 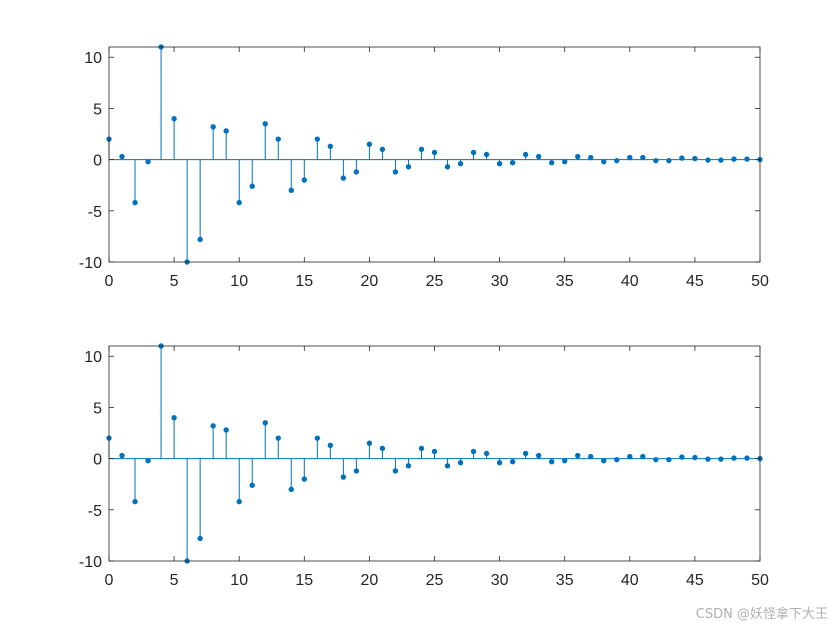 I want to click on y-tick-label: 0, so click(x=97, y=161).